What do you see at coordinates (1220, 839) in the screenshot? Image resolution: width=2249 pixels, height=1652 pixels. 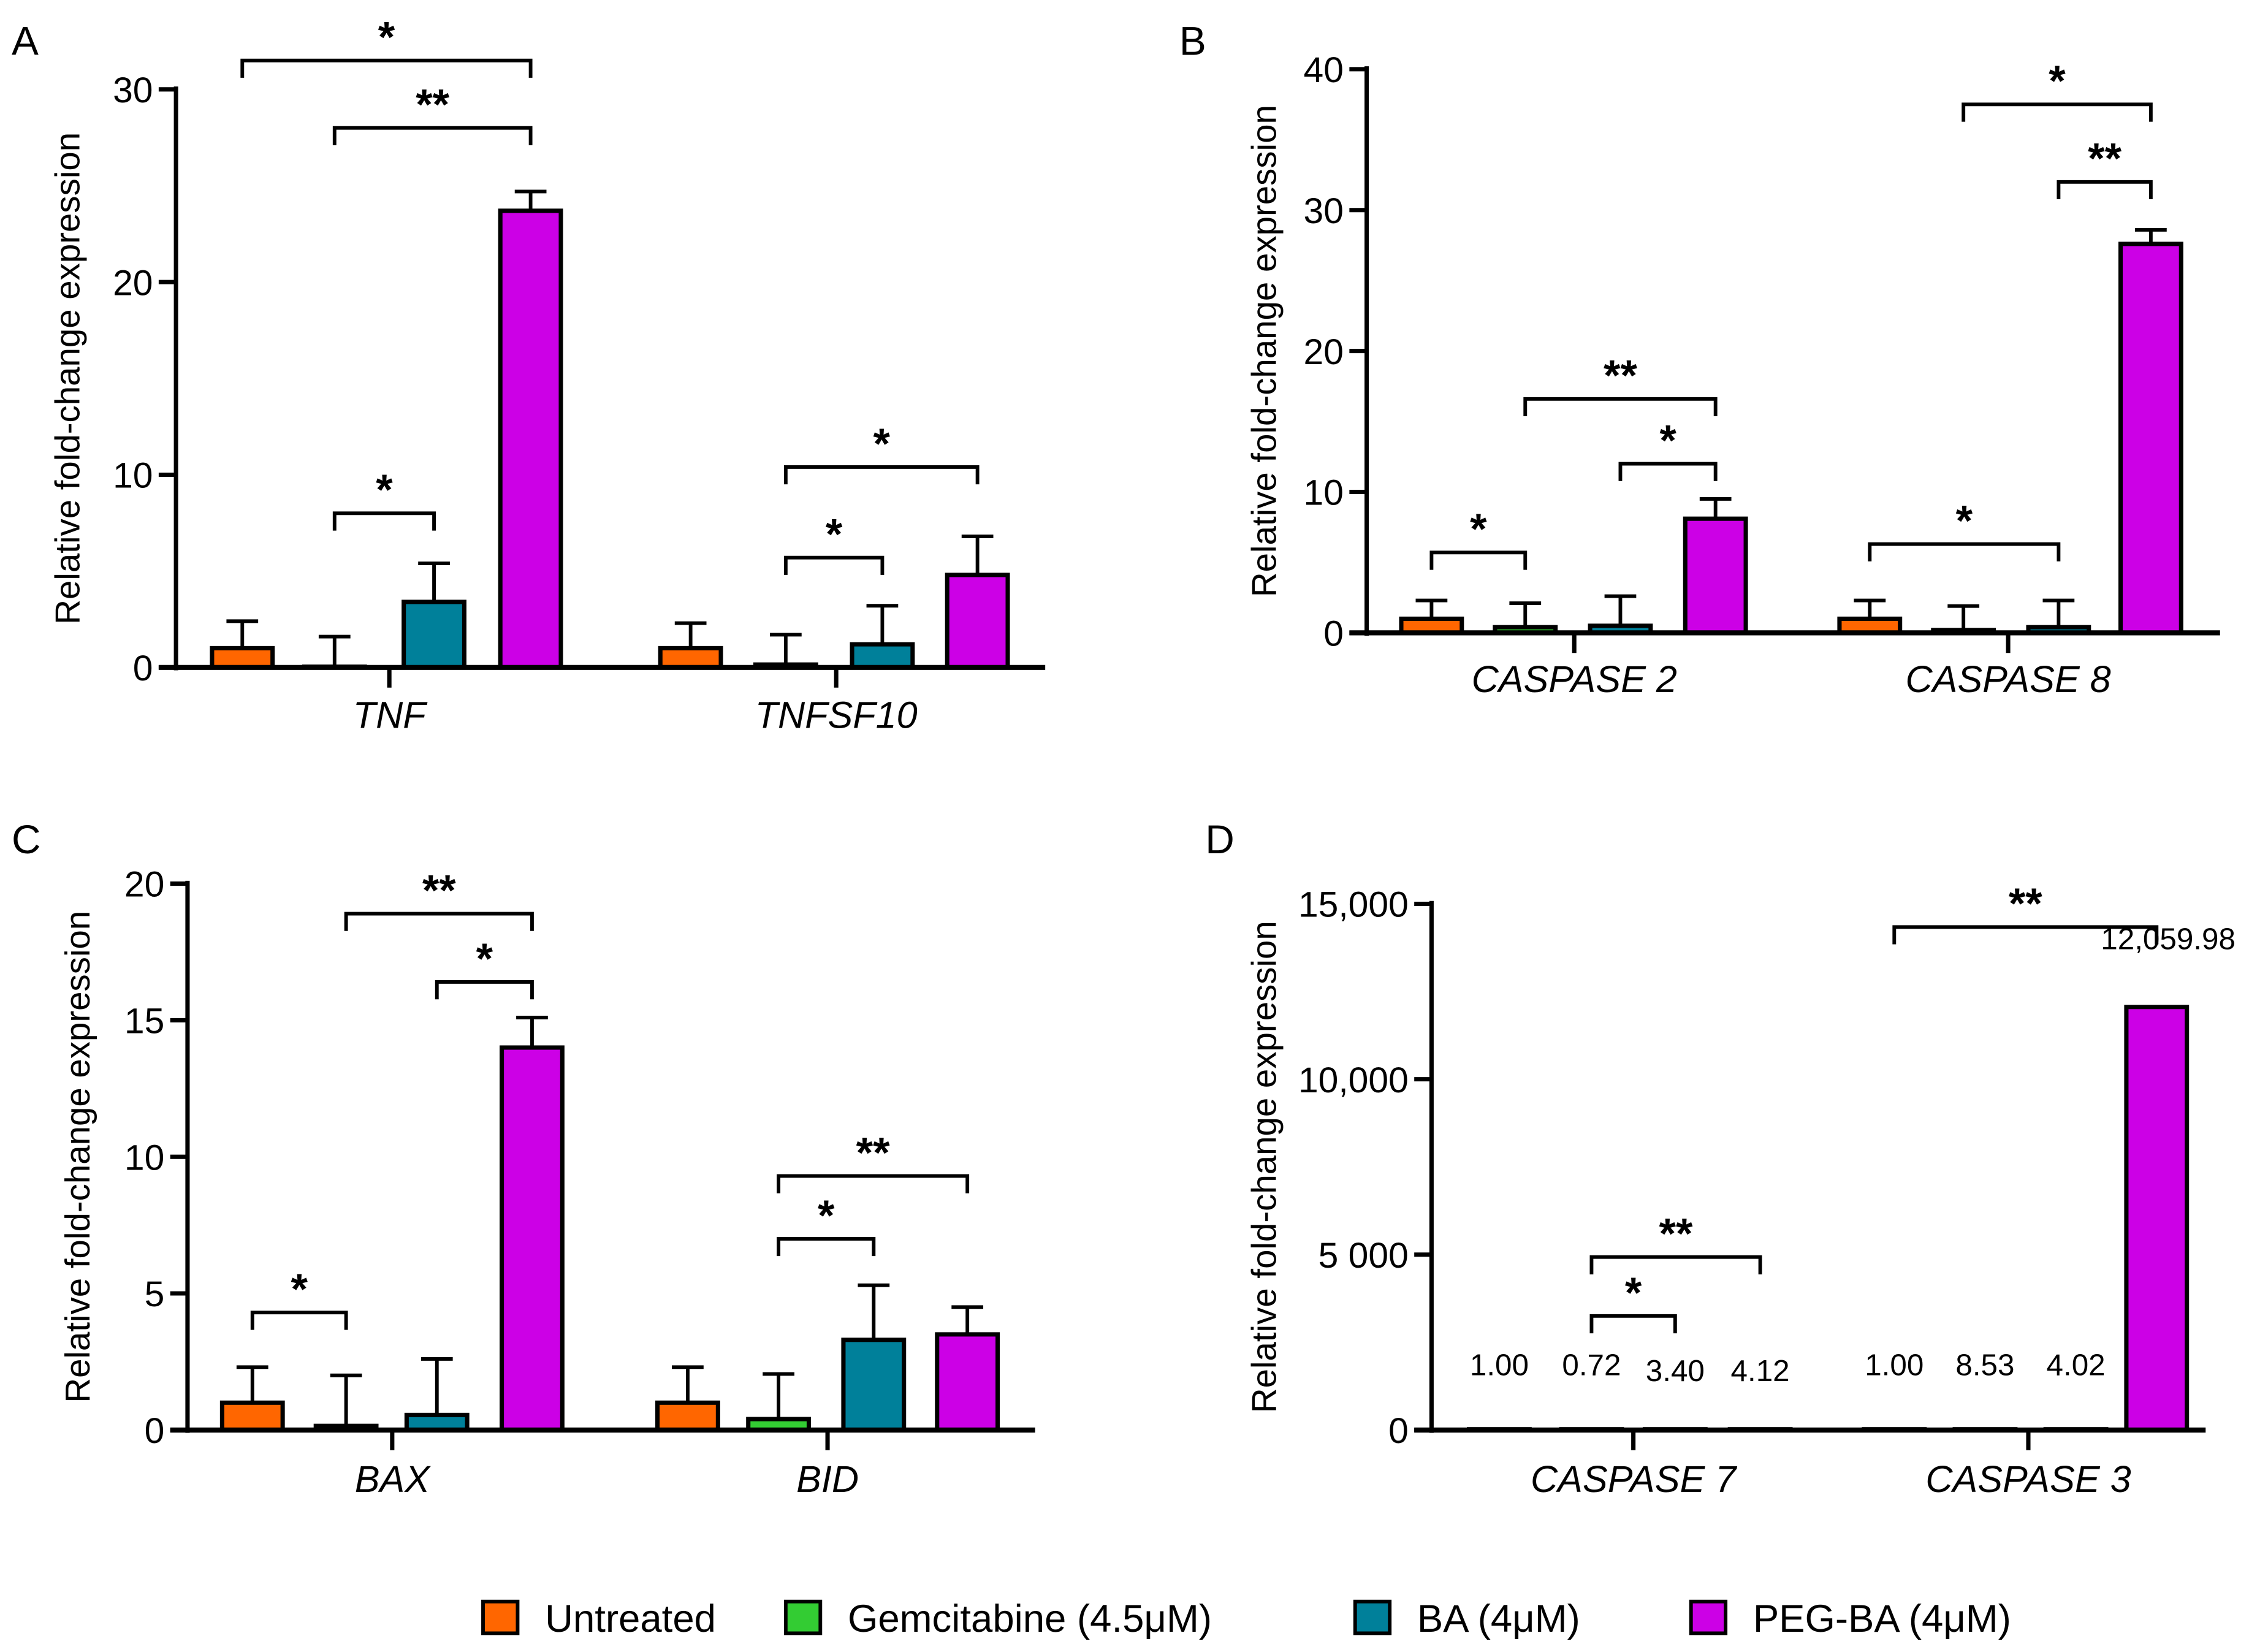 I see `panel-letter: D` at bounding box center [1220, 839].